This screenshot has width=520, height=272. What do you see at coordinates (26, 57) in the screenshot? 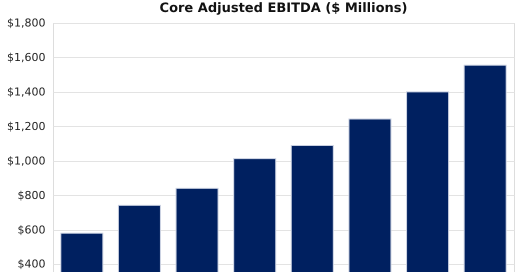
I see `y-tick-label: $1,600` at bounding box center [26, 57].